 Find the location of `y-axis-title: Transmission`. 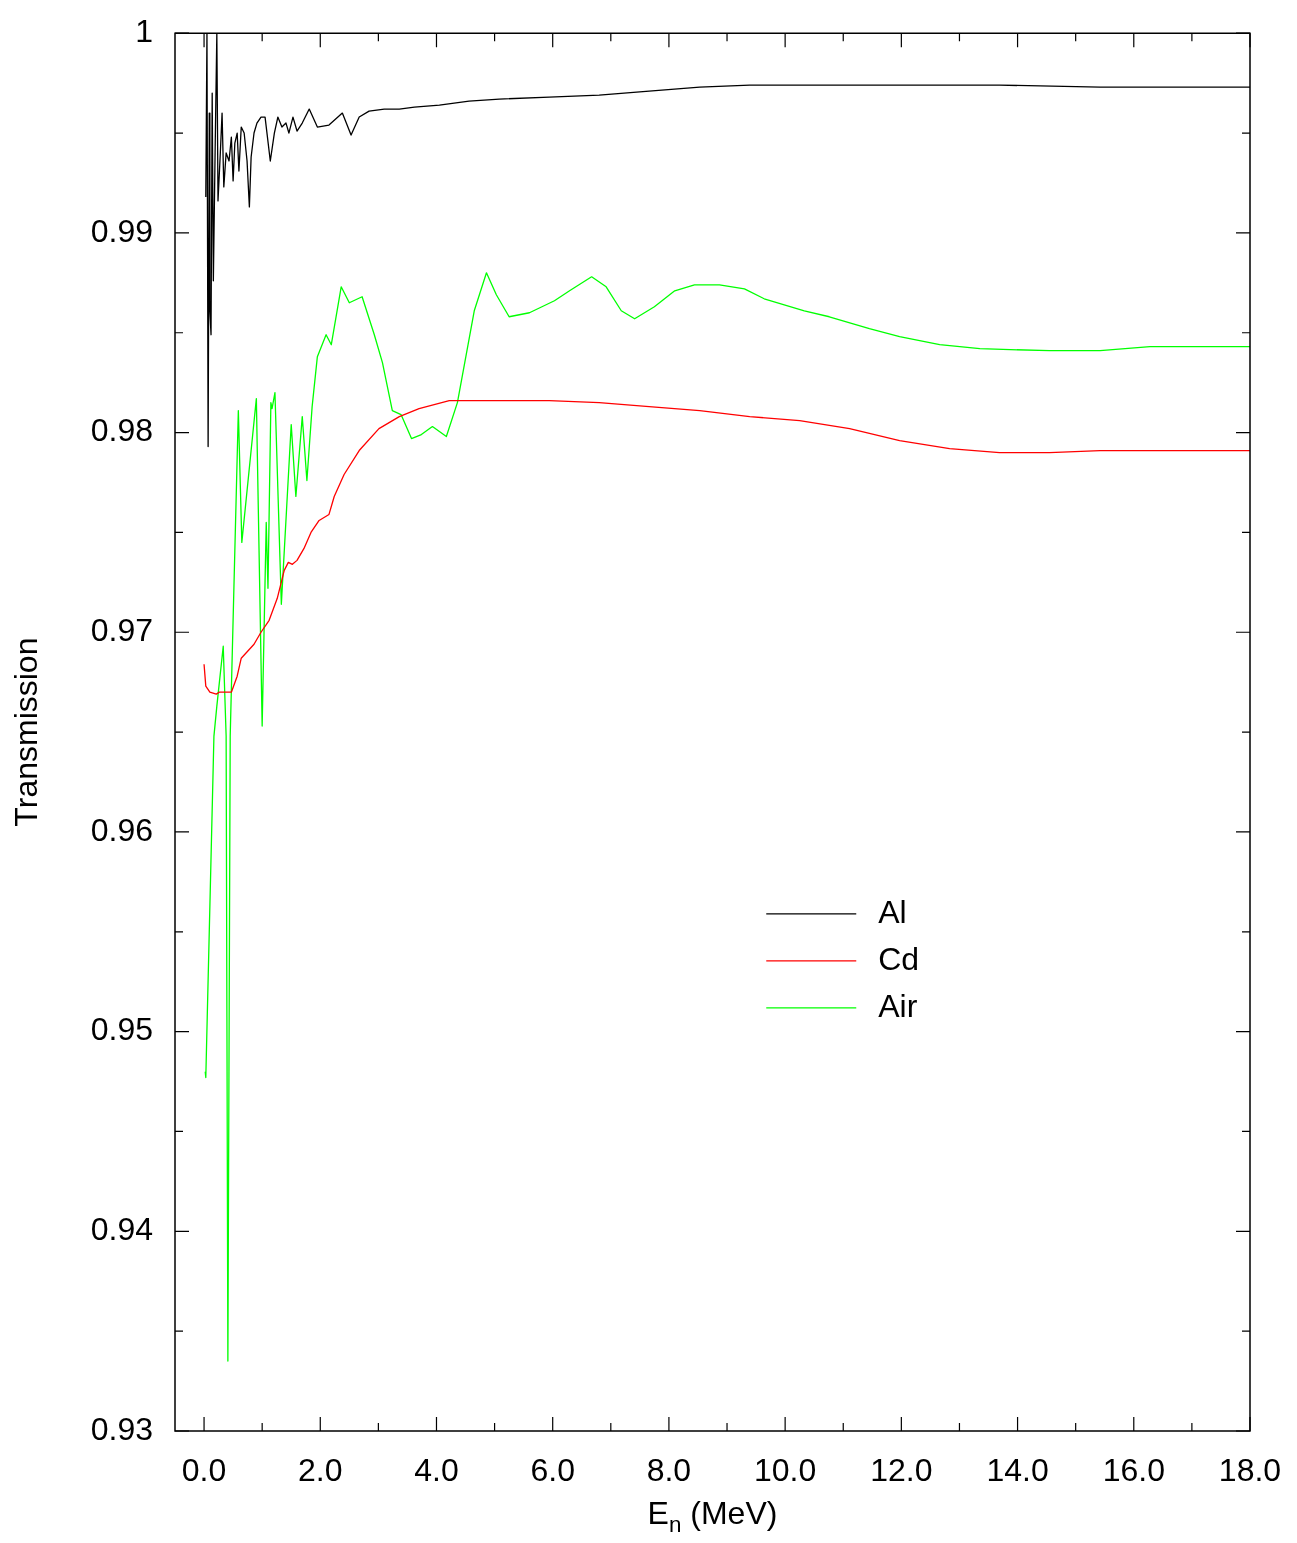

y-axis-title: Transmission is located at coordinates (25, 732).